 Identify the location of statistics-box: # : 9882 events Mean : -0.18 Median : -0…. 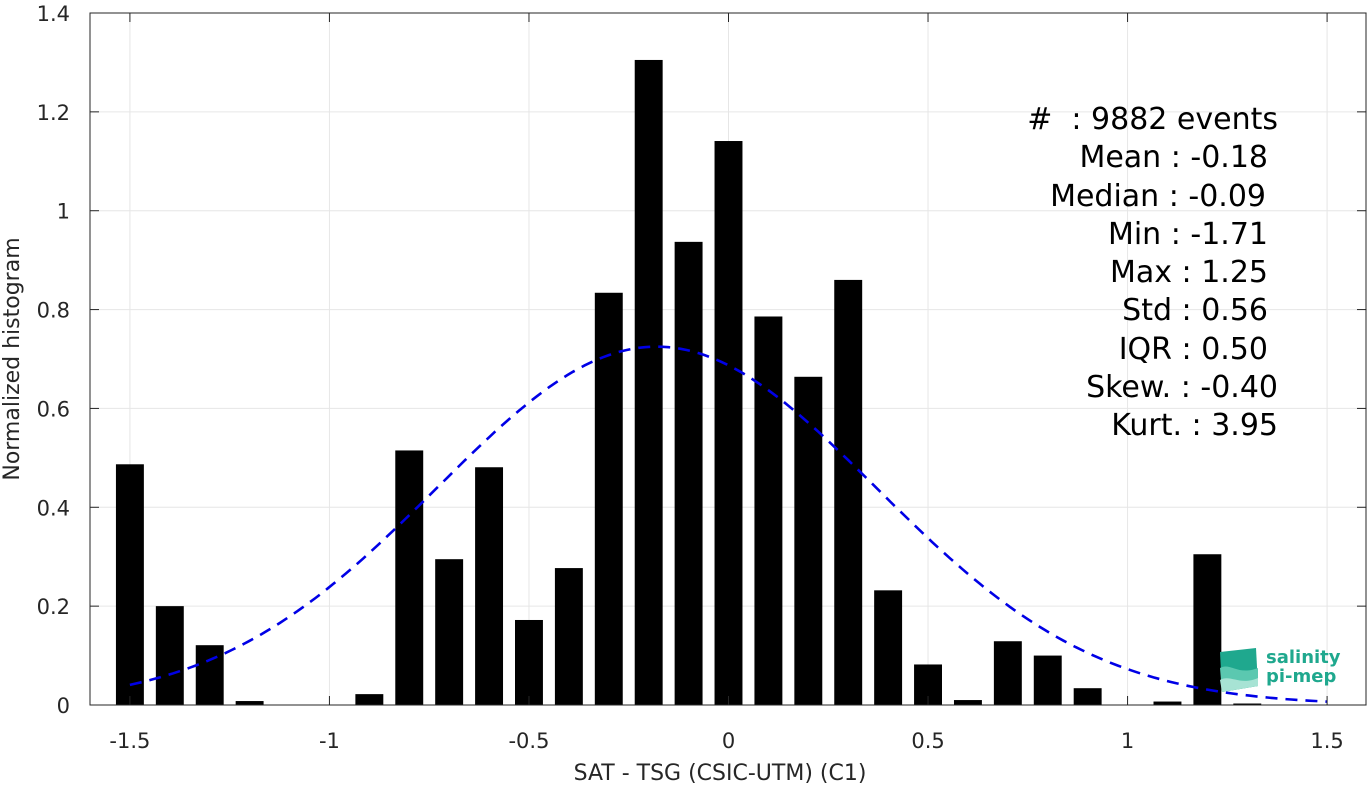
(1125, 273).